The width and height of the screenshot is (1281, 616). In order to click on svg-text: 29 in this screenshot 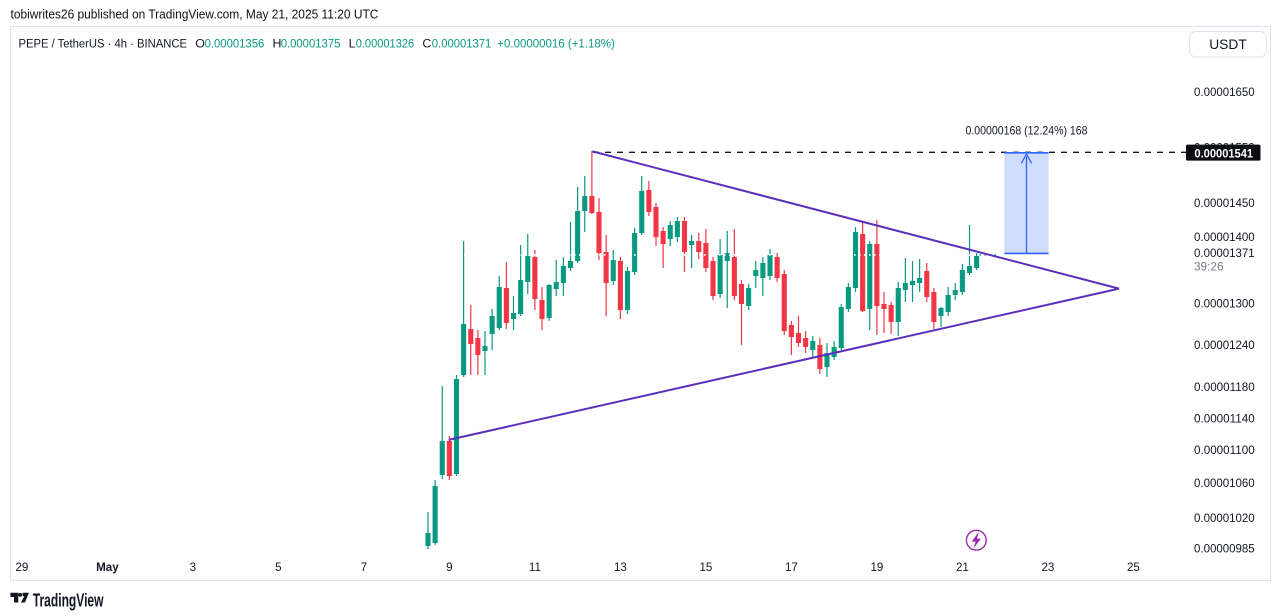, I will do `click(21, 567)`.